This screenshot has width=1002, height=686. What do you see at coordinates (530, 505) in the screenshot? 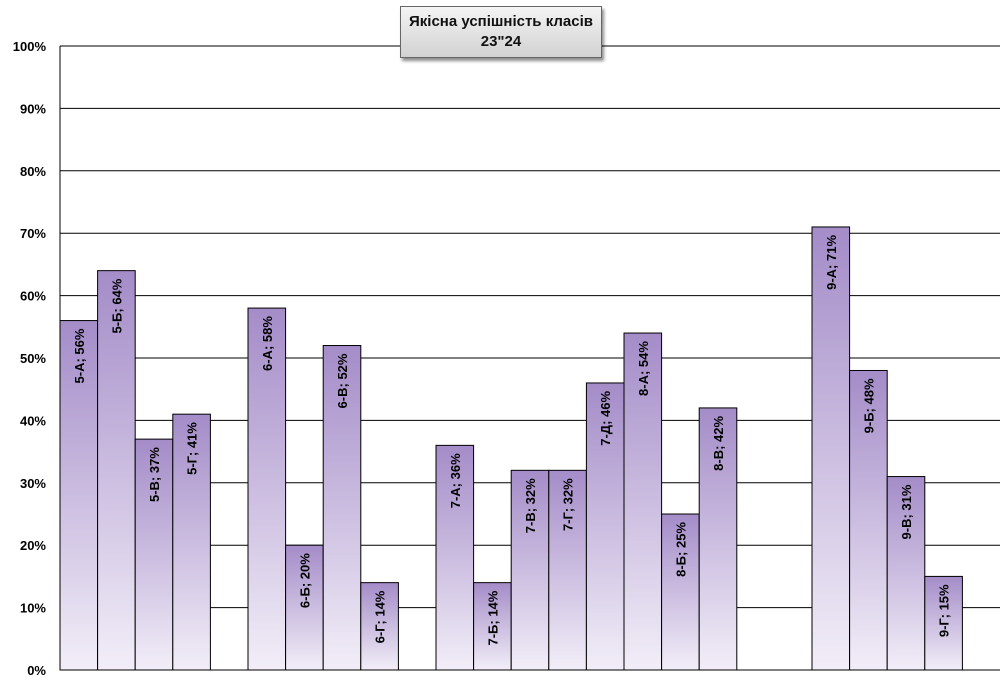
I see `bar-data-label: 7-В; 32%` at bounding box center [530, 505].